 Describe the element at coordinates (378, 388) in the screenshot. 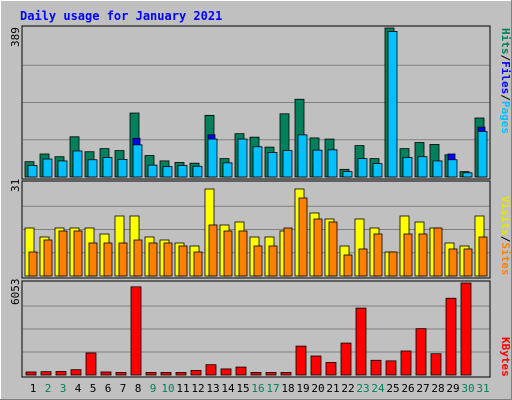

I see `x-tick-label: 24` at that location.